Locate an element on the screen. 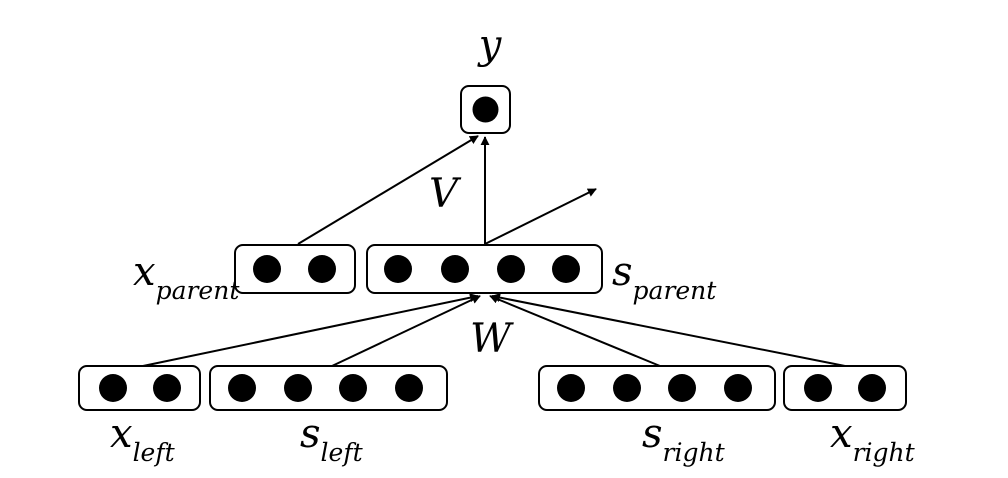 Image resolution: width=1008 pixels, height=478 pixels. s-left-sub: left is located at coordinates (342, 452).